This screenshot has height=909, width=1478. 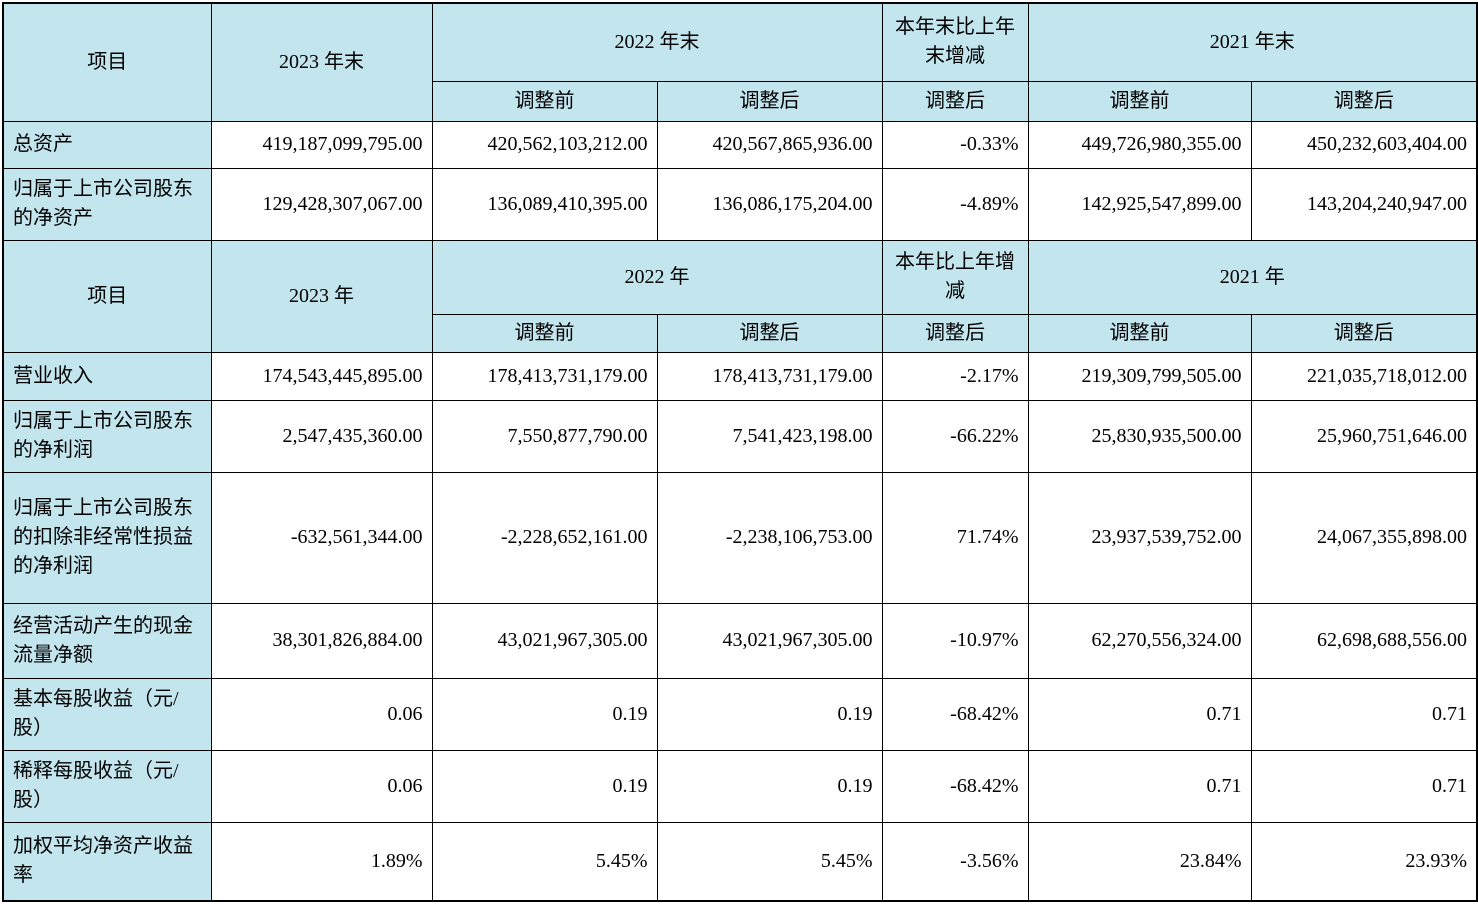 I want to click on value-cell: 7,541,423,198.00, so click(x=769, y=436).